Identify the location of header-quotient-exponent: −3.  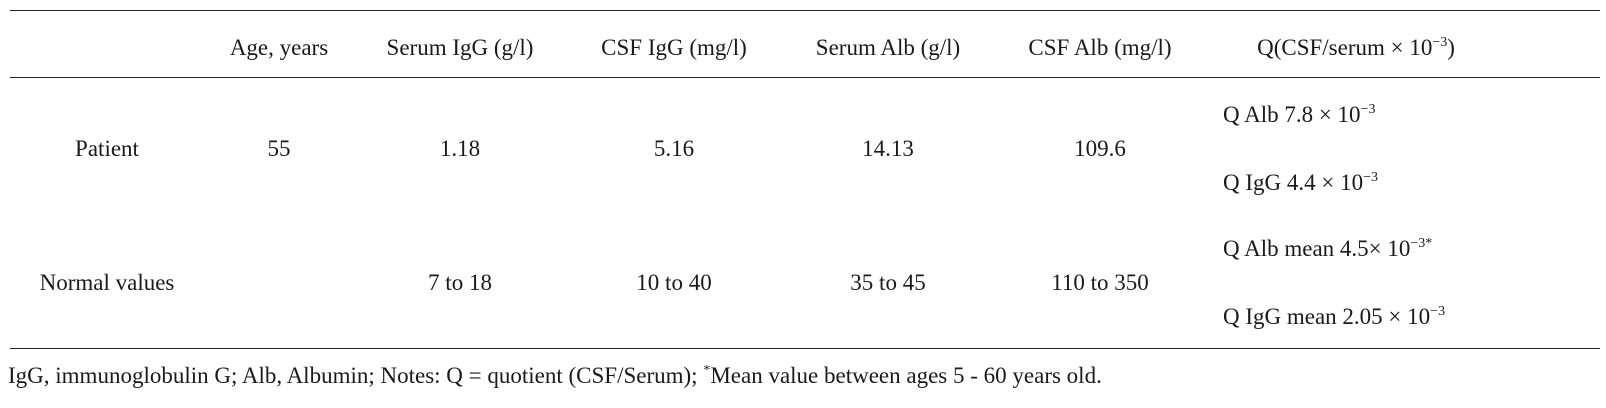
(1440, 42).